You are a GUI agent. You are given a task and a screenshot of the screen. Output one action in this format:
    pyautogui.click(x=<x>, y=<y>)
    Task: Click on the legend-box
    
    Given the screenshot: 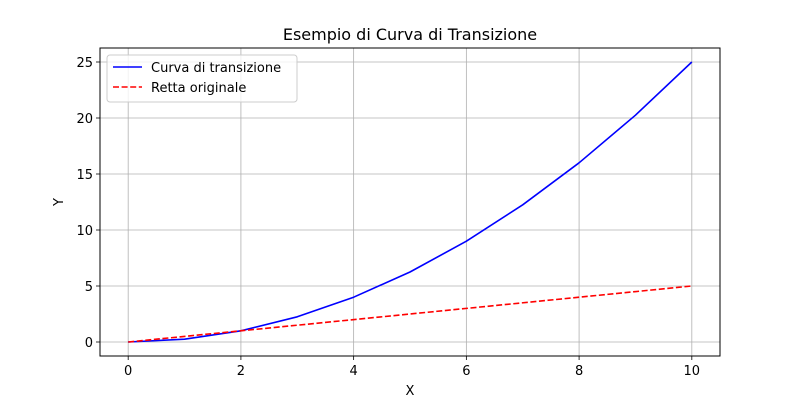 What is the action you would take?
    pyautogui.click(x=202, y=78)
    